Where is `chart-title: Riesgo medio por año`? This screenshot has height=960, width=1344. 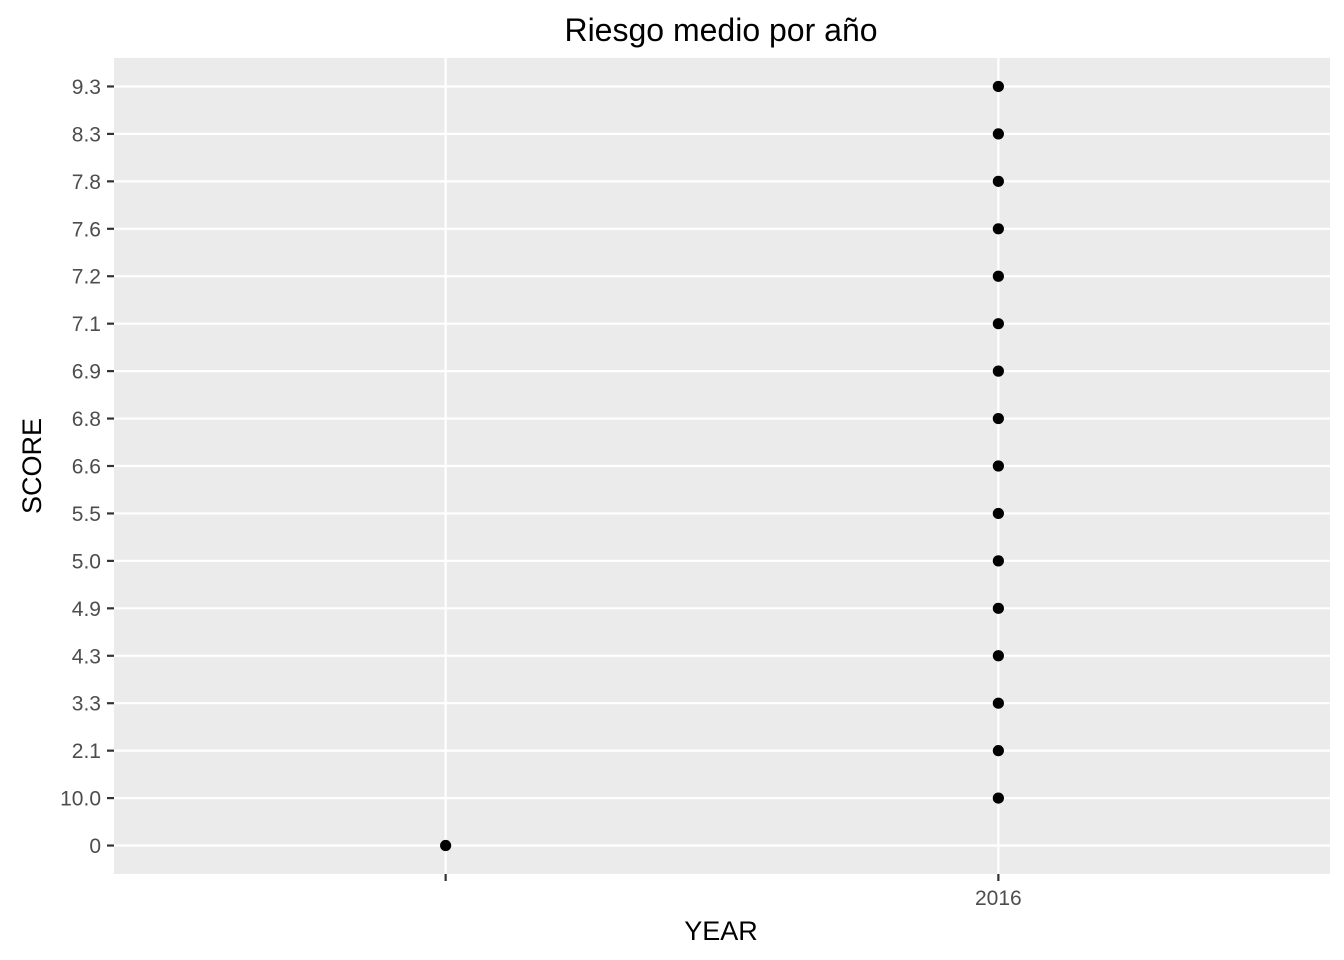
chart-title: Riesgo medio por año is located at coordinates (720, 30).